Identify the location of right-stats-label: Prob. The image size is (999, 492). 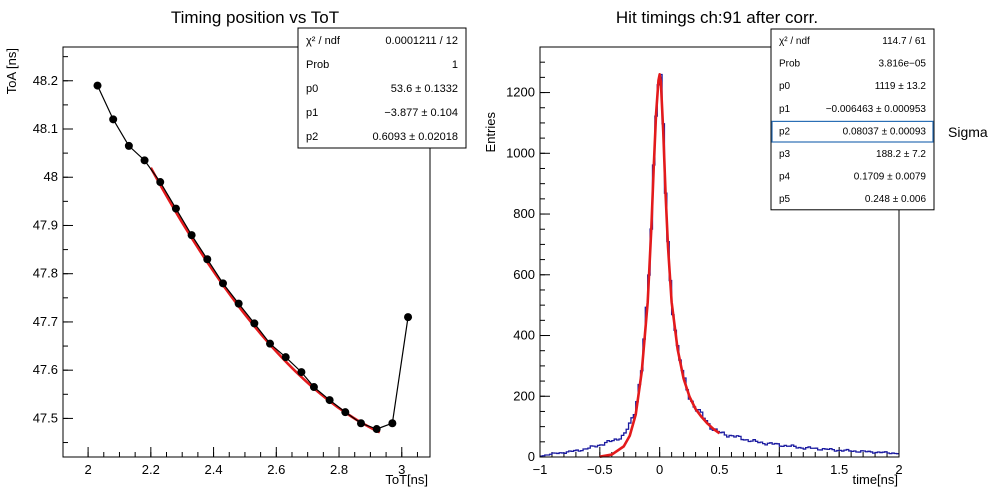
(790, 64).